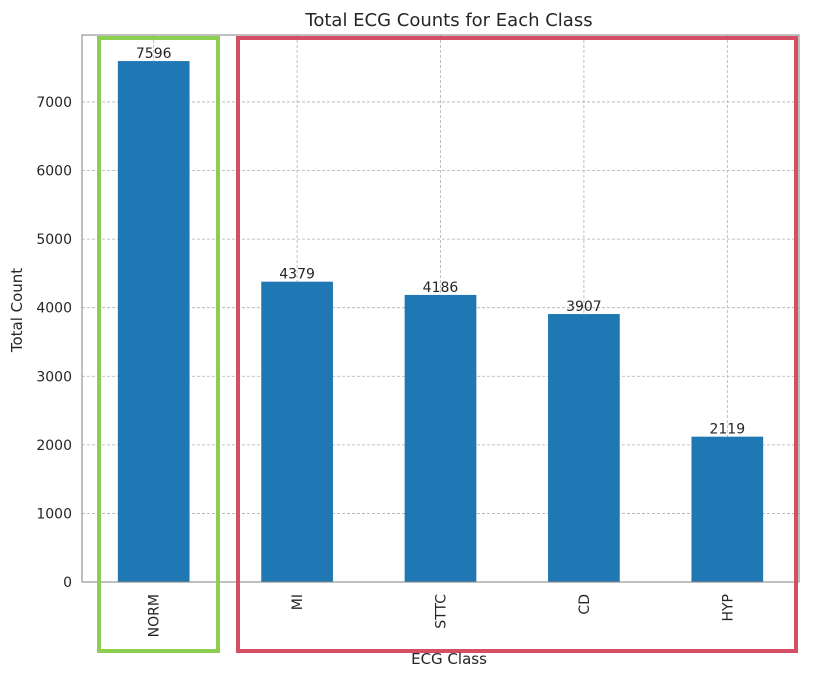  What do you see at coordinates (448, 20) in the screenshot?
I see `chart-title: Total ECG Counts for Each Class` at bounding box center [448, 20].